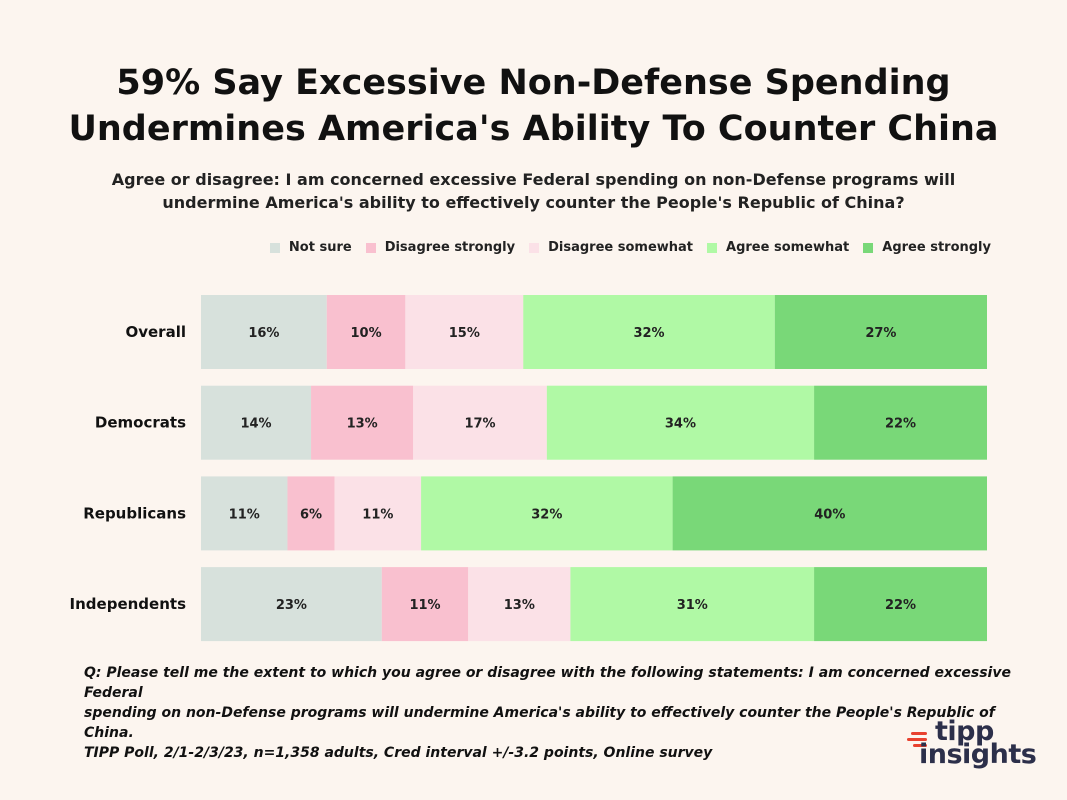 This screenshot has height=800, width=1067. What do you see at coordinates (533, 83) in the screenshot?
I see `chart-title-line-1: 59% Say Excessive Non-Defense Spending` at bounding box center [533, 83].